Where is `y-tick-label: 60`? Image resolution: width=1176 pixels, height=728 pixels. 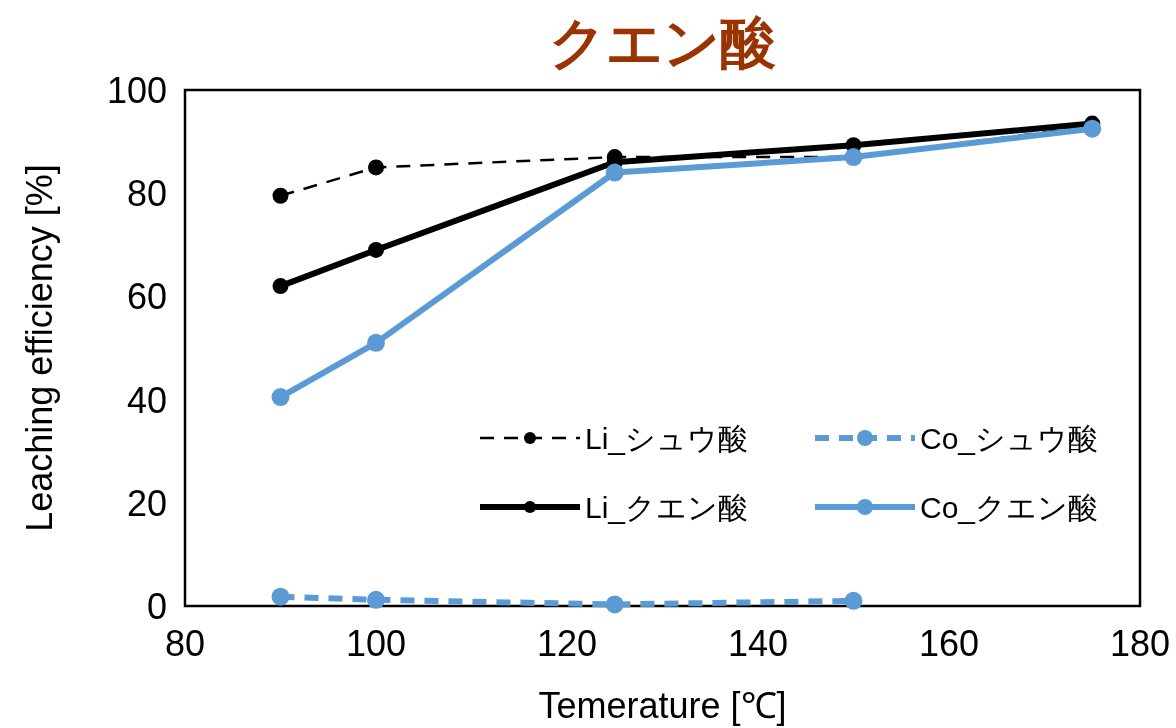 y-tick-label: 60 is located at coordinates (146, 297).